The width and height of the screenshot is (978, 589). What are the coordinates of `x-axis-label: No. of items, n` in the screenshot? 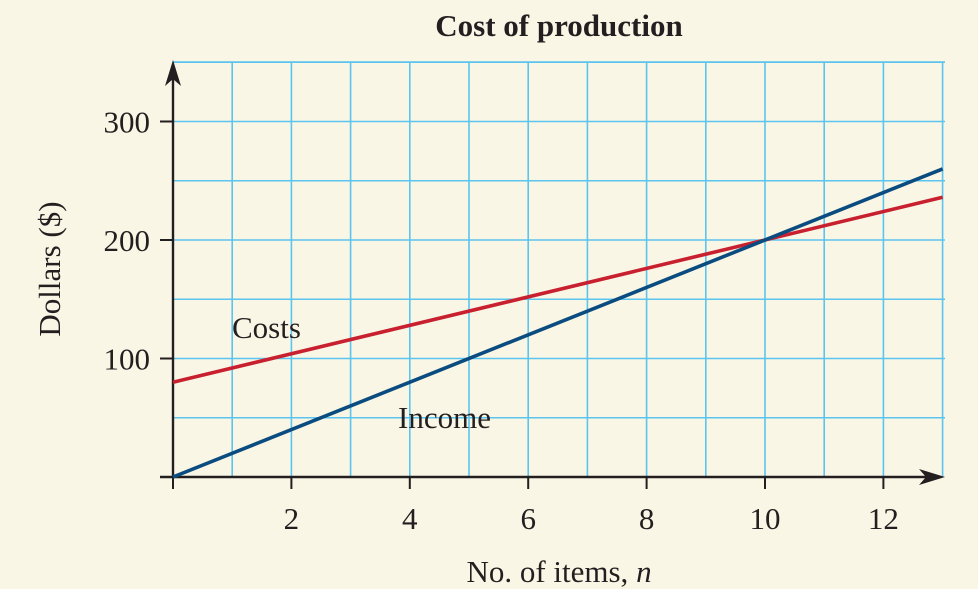 It's located at (558, 571).